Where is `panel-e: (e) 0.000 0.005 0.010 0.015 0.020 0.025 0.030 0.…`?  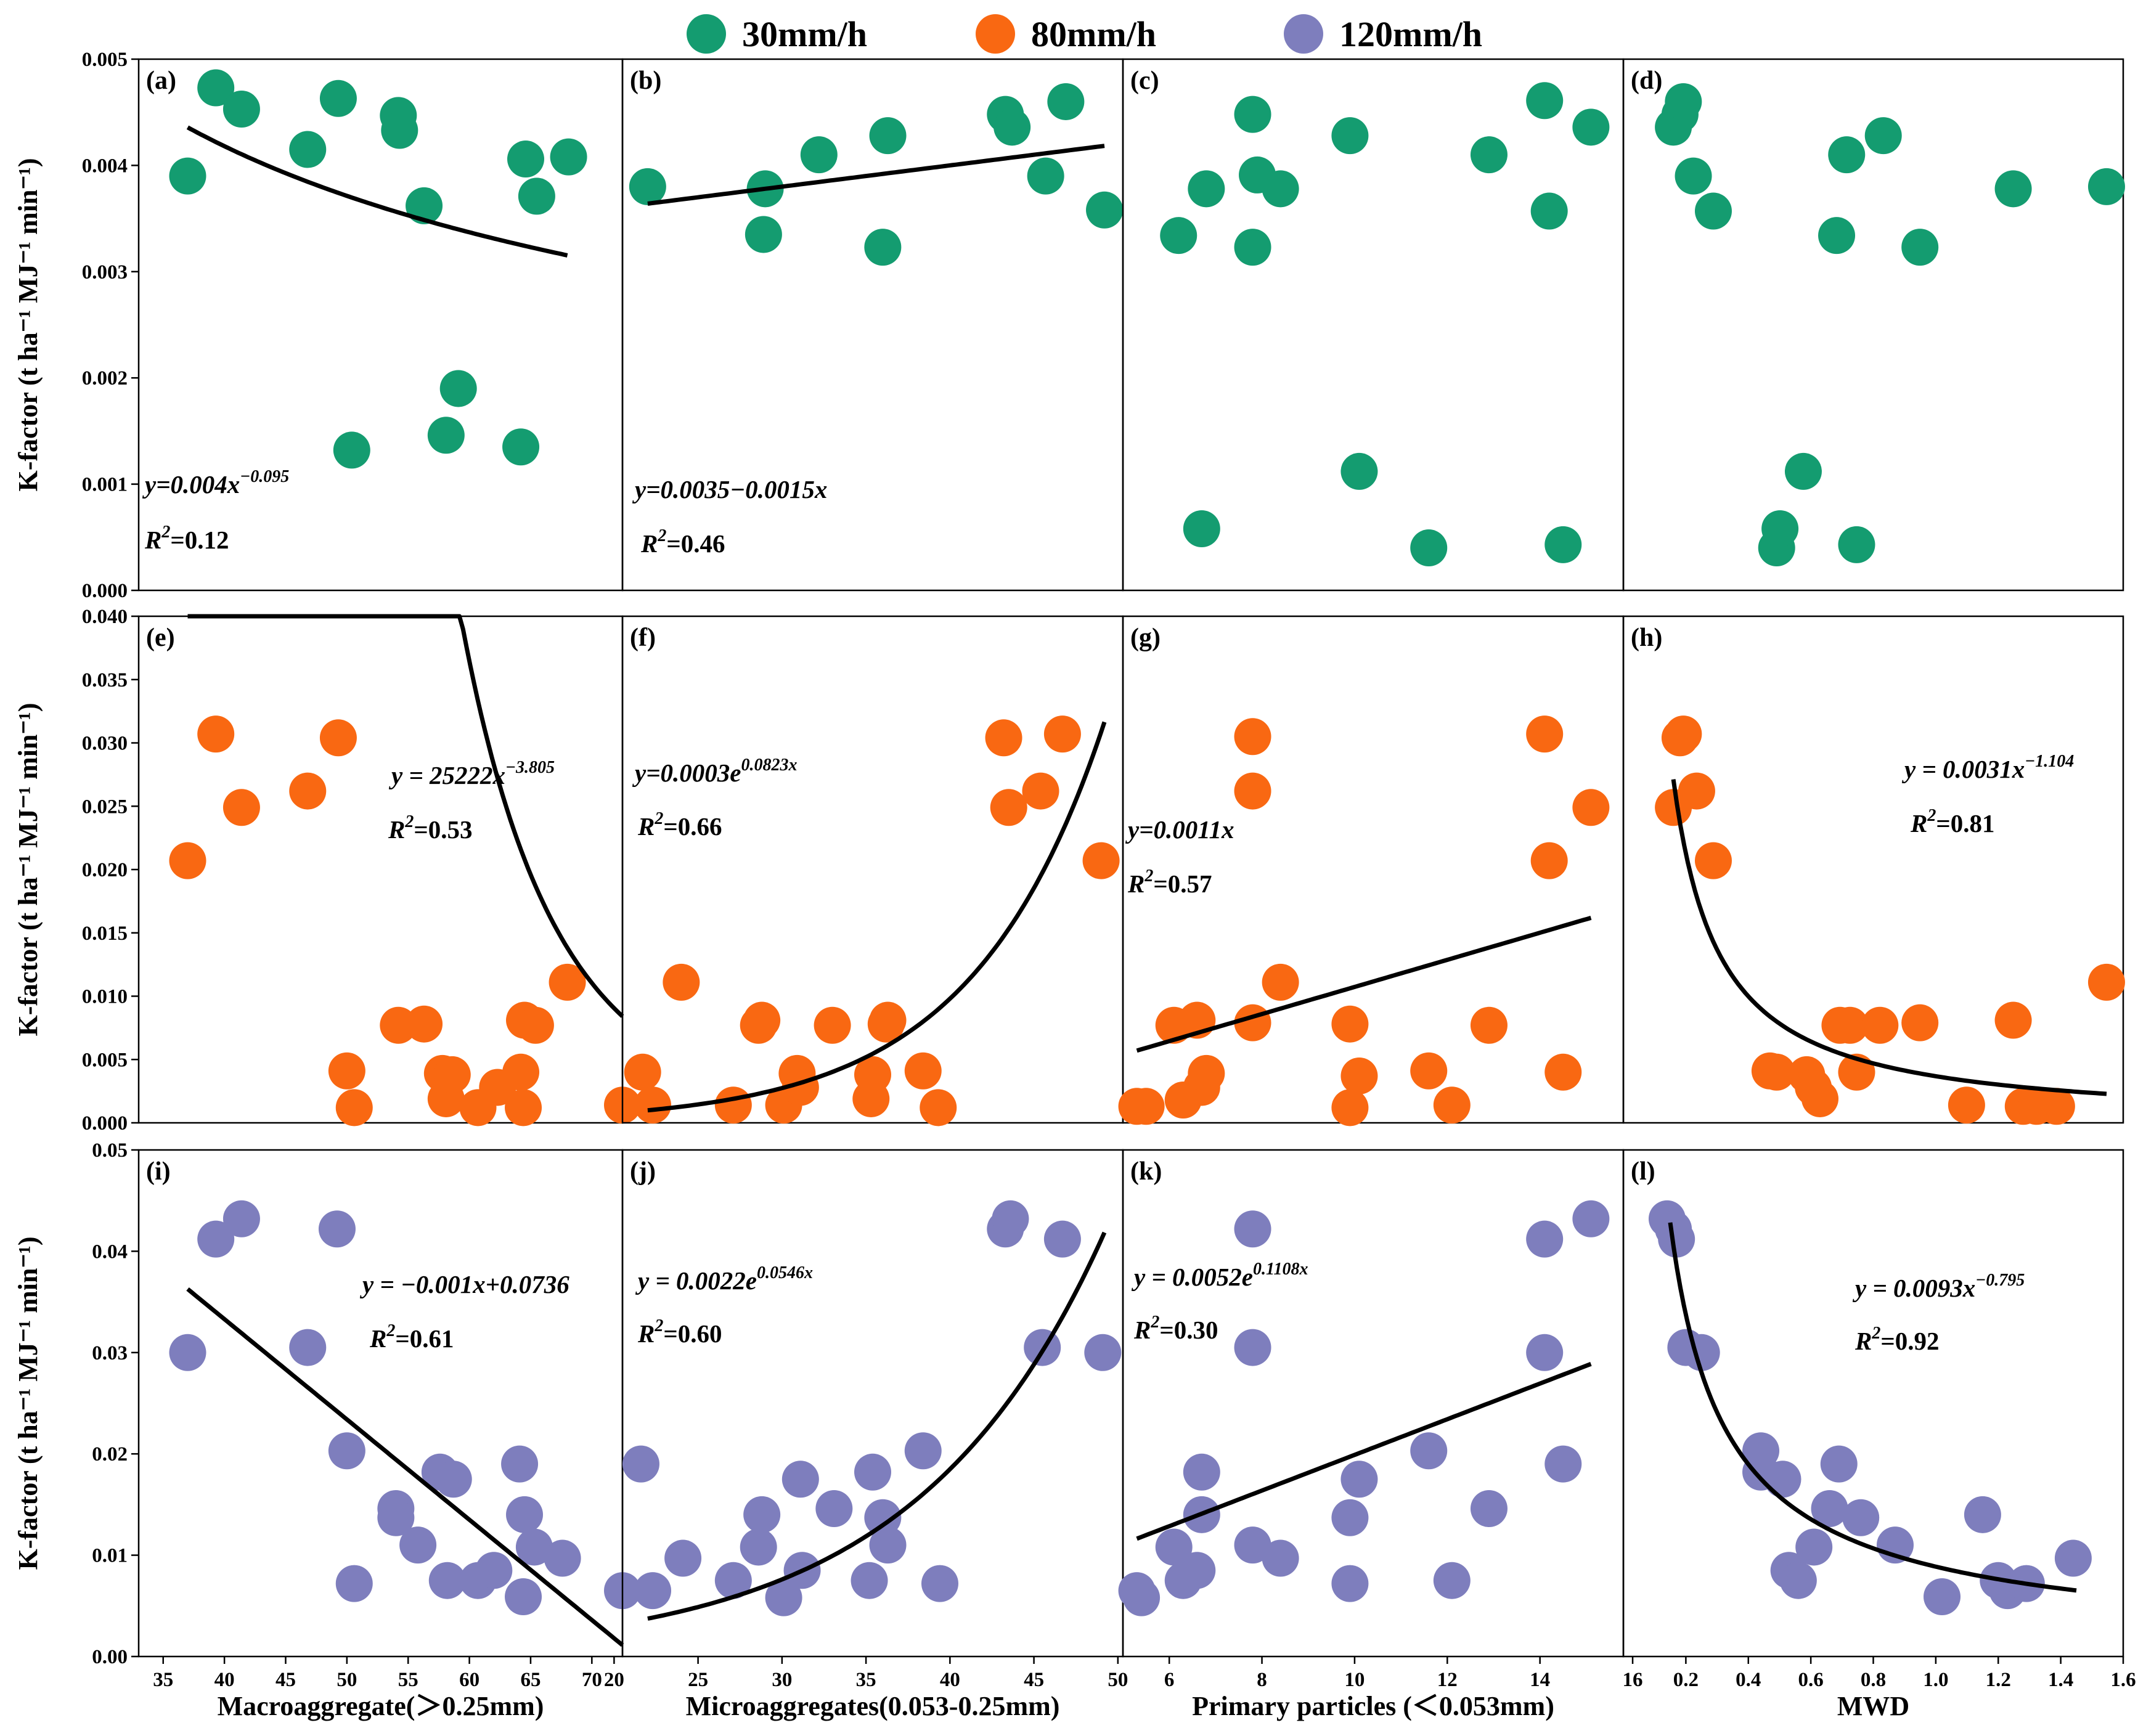 panel-e: (e) 0.000 0.005 0.010 0.015 0.020 0.025 0.030 0.… is located at coordinates (361, 871).